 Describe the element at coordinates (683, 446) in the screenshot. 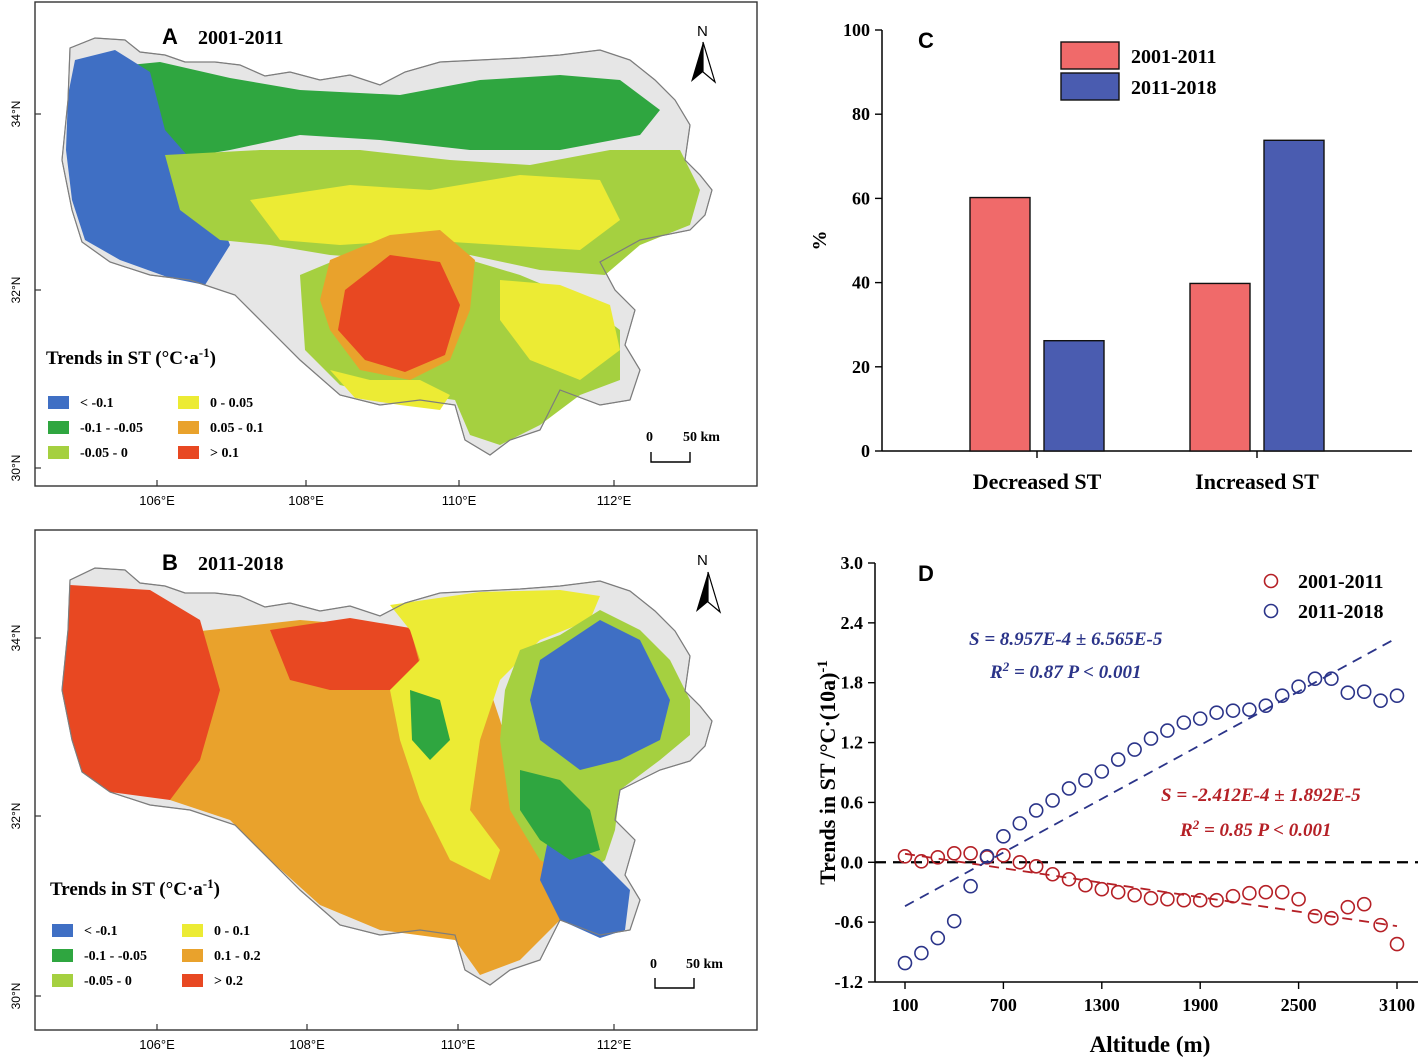

I see `map-a-scalebar: 0 50 km` at that location.